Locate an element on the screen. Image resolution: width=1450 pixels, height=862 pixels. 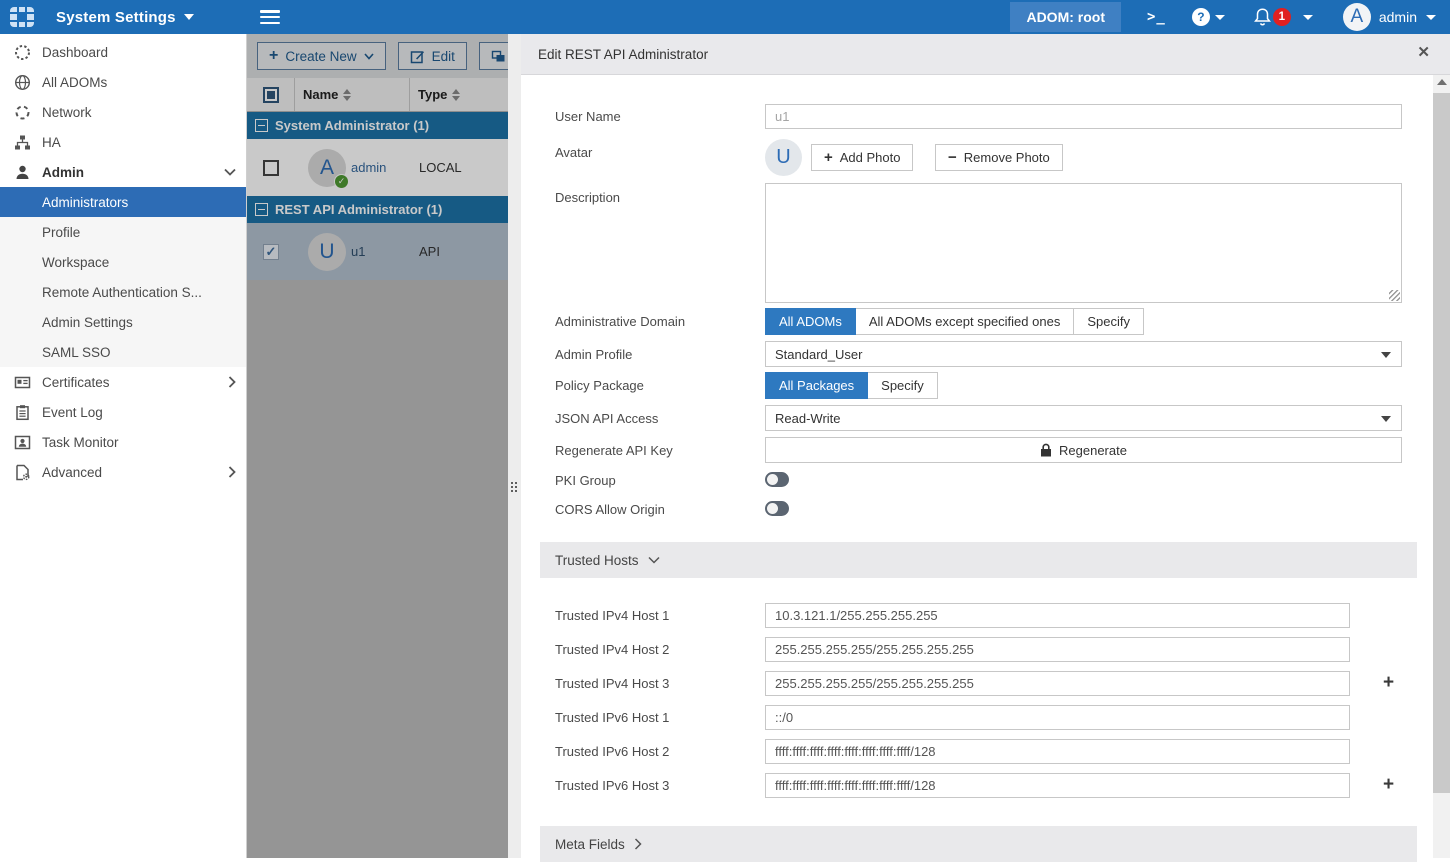
specify-adoms-option: Specify is located at coordinates (1108, 321).